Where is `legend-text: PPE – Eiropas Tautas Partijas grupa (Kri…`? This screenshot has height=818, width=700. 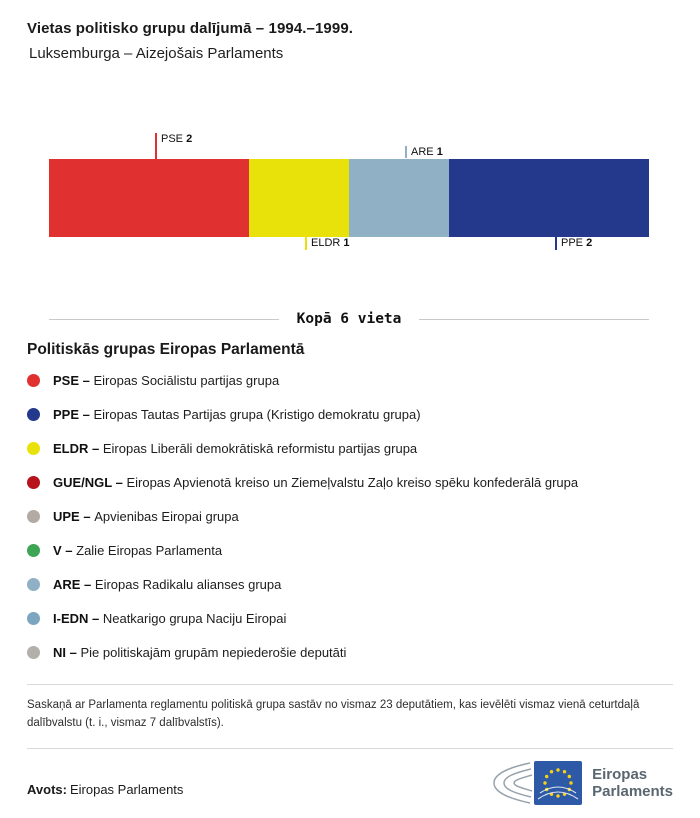 legend-text: PPE – Eiropas Tautas Partijas grupa (Kri… is located at coordinates (237, 414).